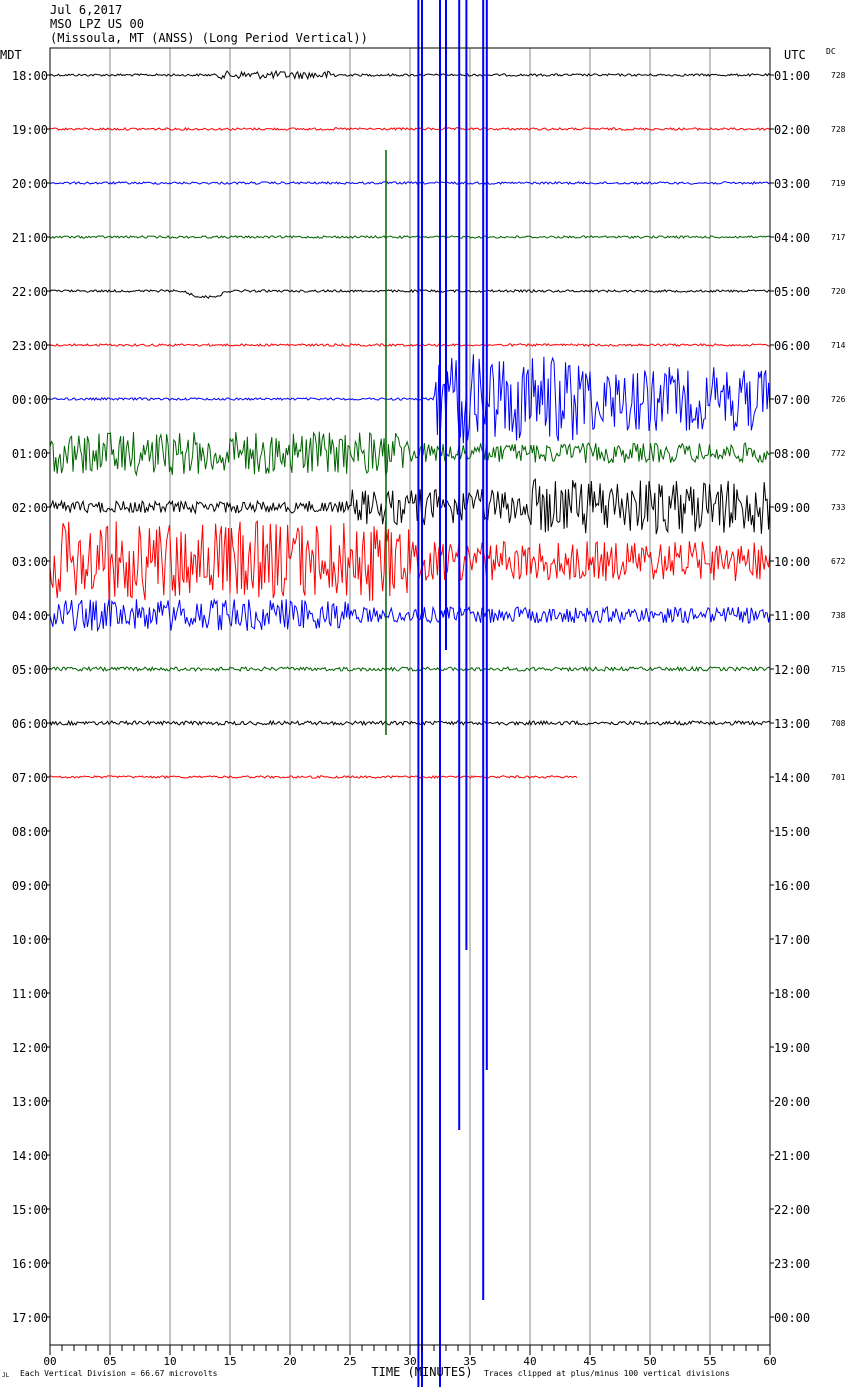  Describe the element at coordinates (469, 1361) in the screenshot. I see `x-tick-label: 35` at that location.